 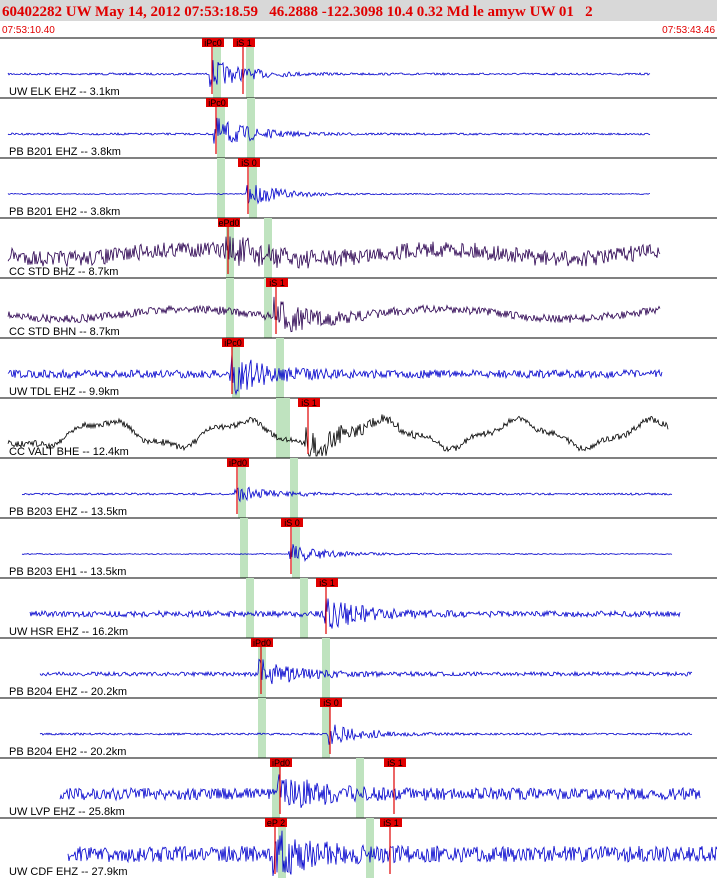 I want to click on trace-panel: iS 0 PB B201 EH2 -- 3.8km, so click(x=358, y=187).